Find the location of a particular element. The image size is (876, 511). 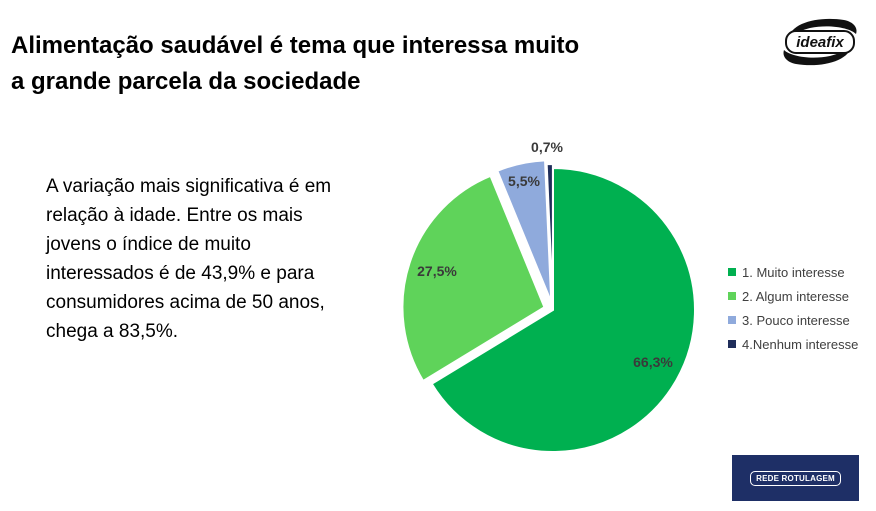

ideafix-logo: ideafix is located at coordinates (820, 42).